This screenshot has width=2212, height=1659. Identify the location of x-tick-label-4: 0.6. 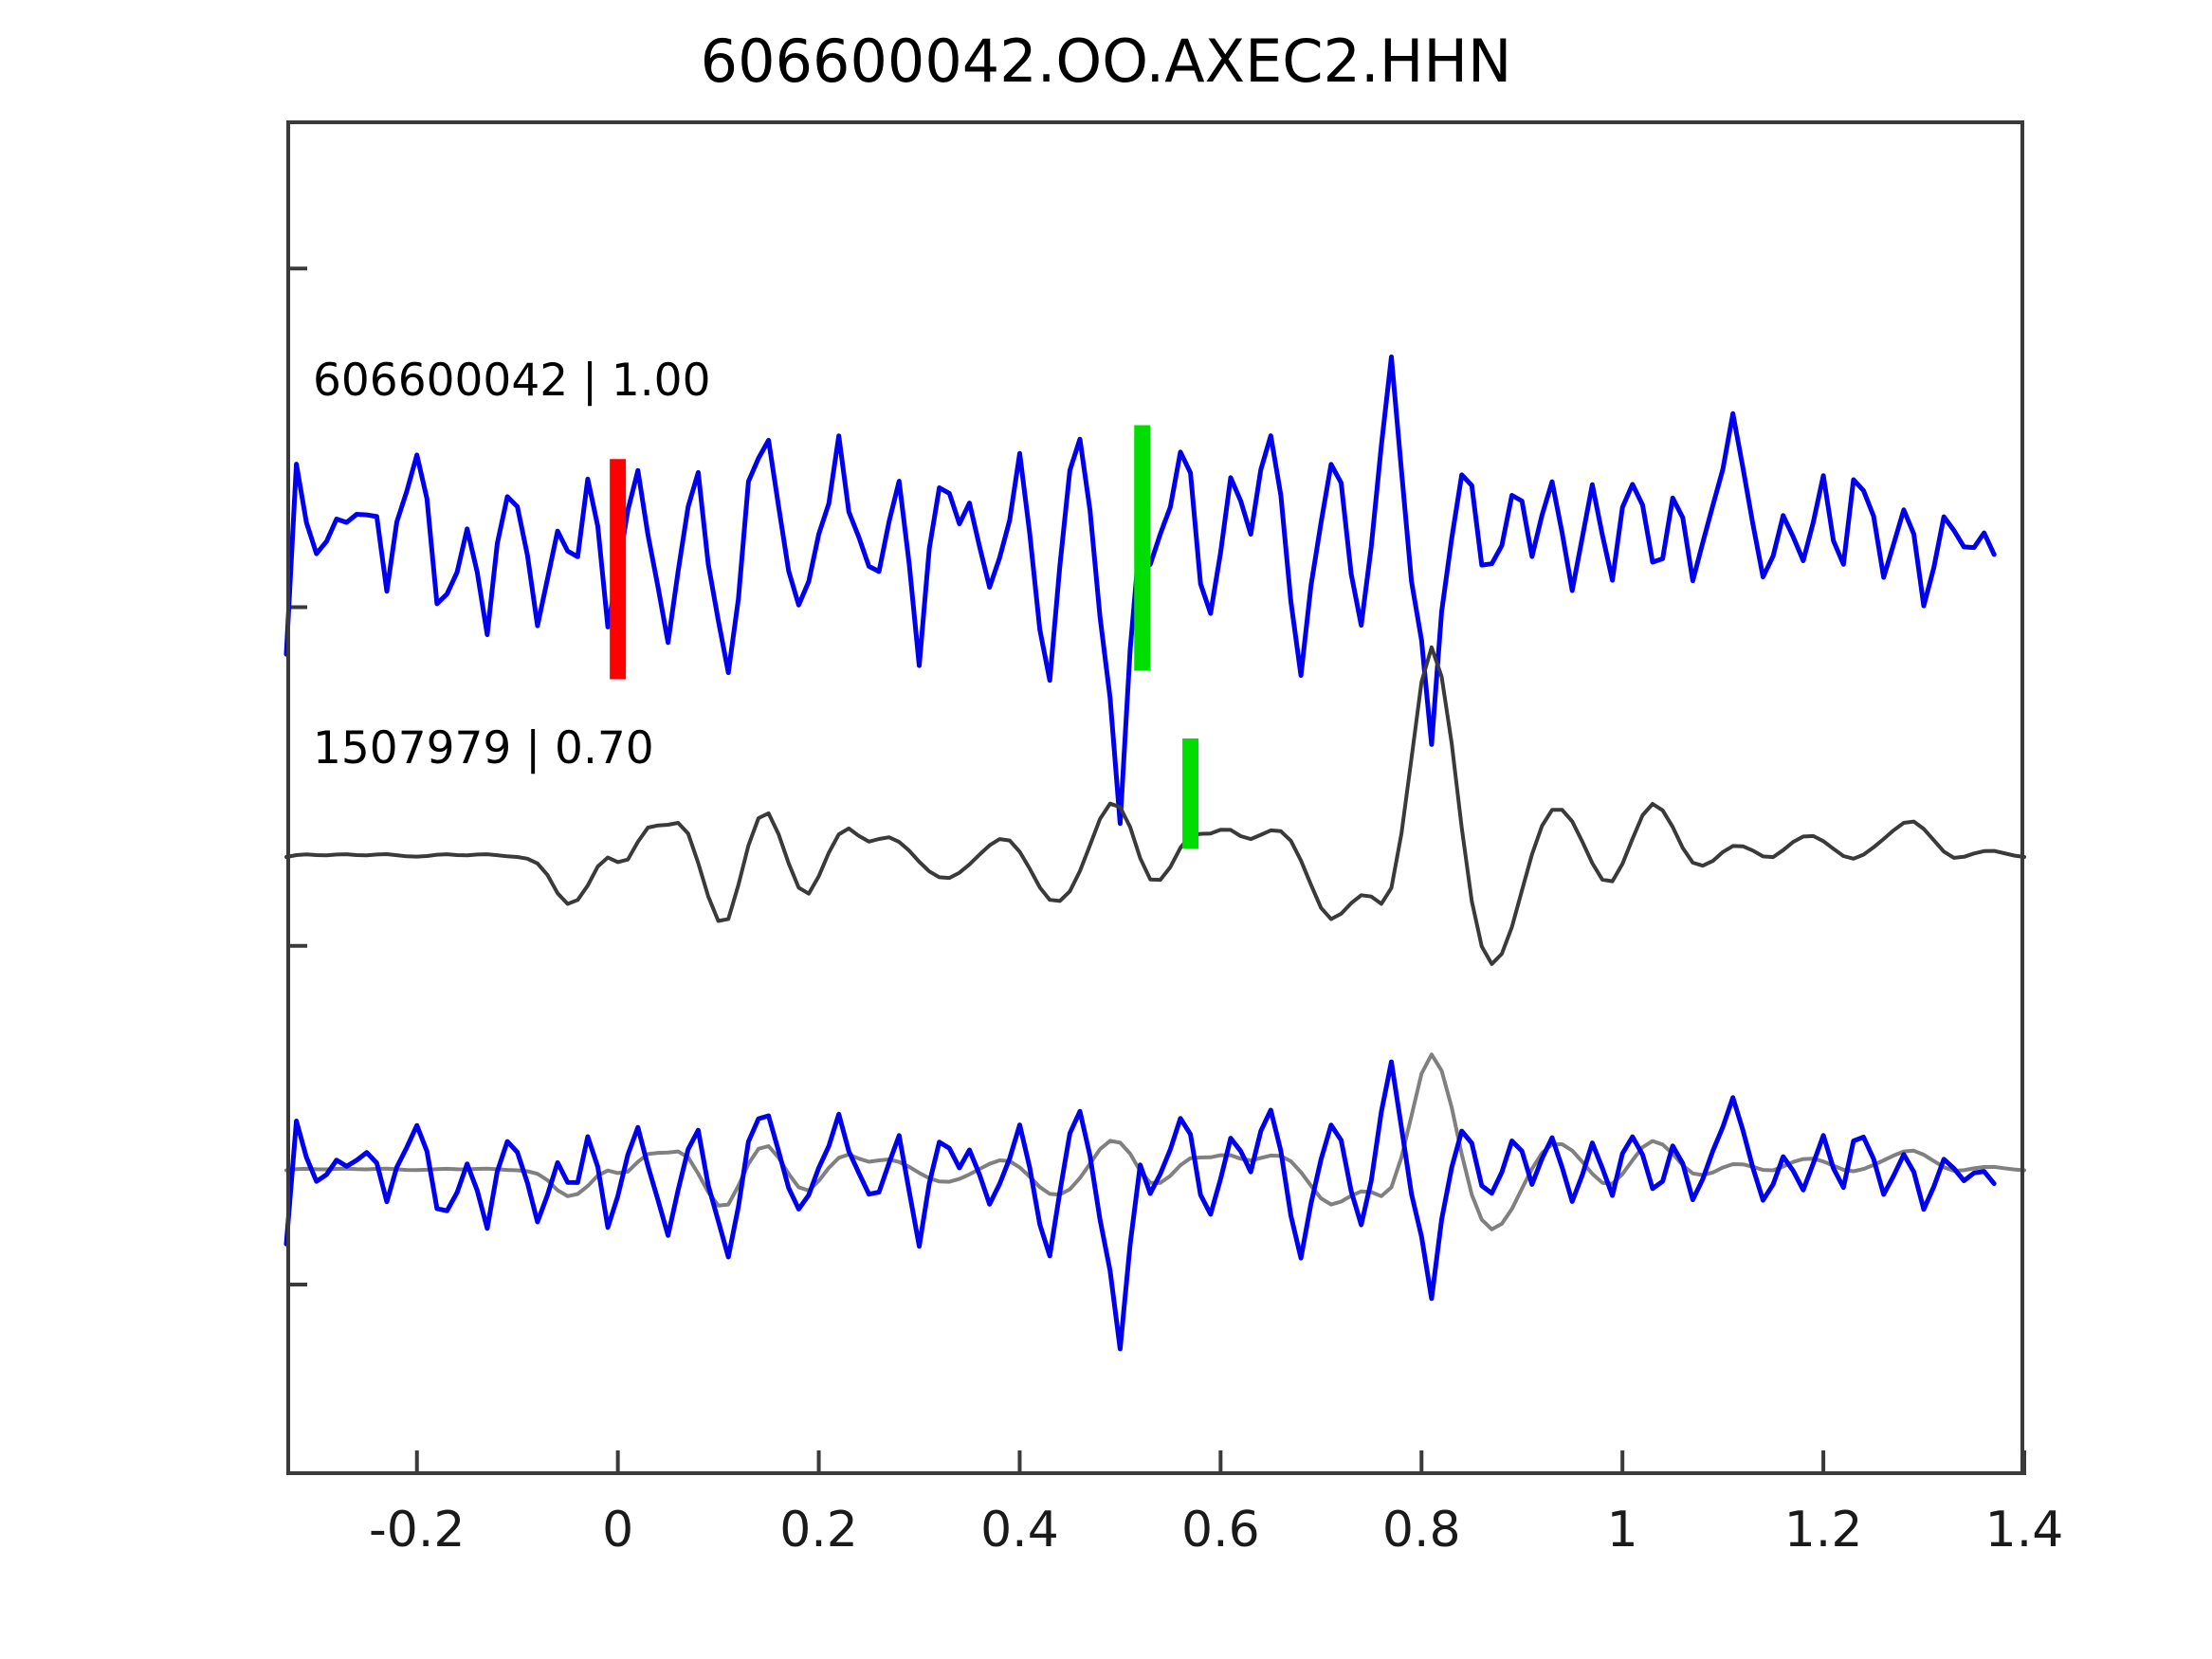
(1220, 1530).